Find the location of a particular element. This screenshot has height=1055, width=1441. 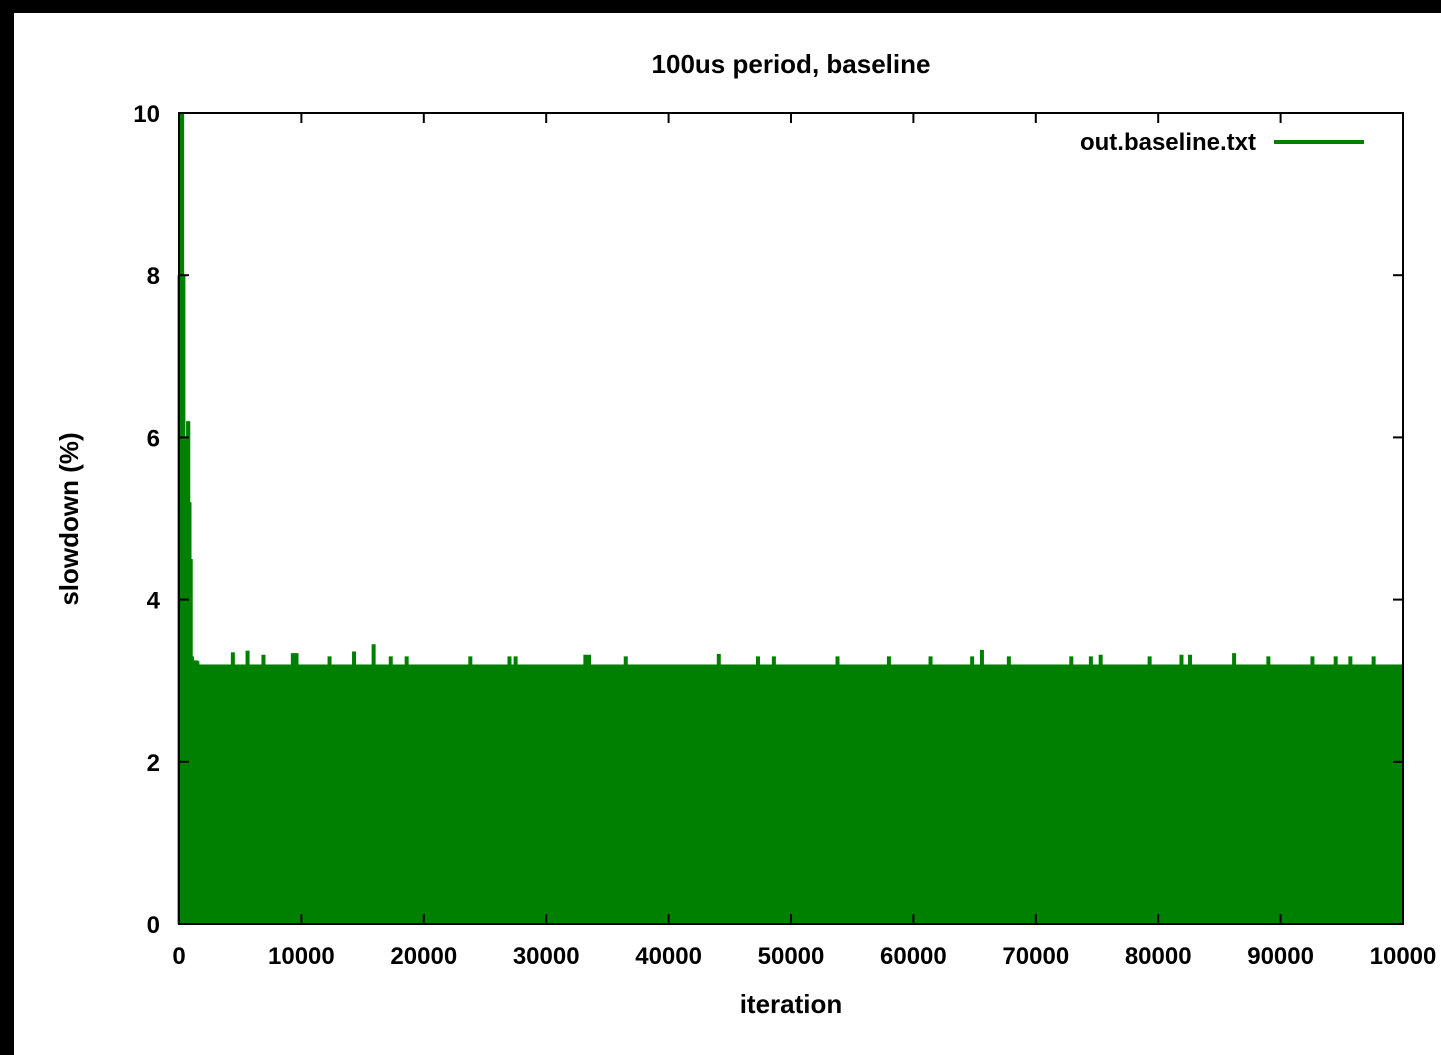

x-tick-label: 60000 is located at coordinates (913, 956).